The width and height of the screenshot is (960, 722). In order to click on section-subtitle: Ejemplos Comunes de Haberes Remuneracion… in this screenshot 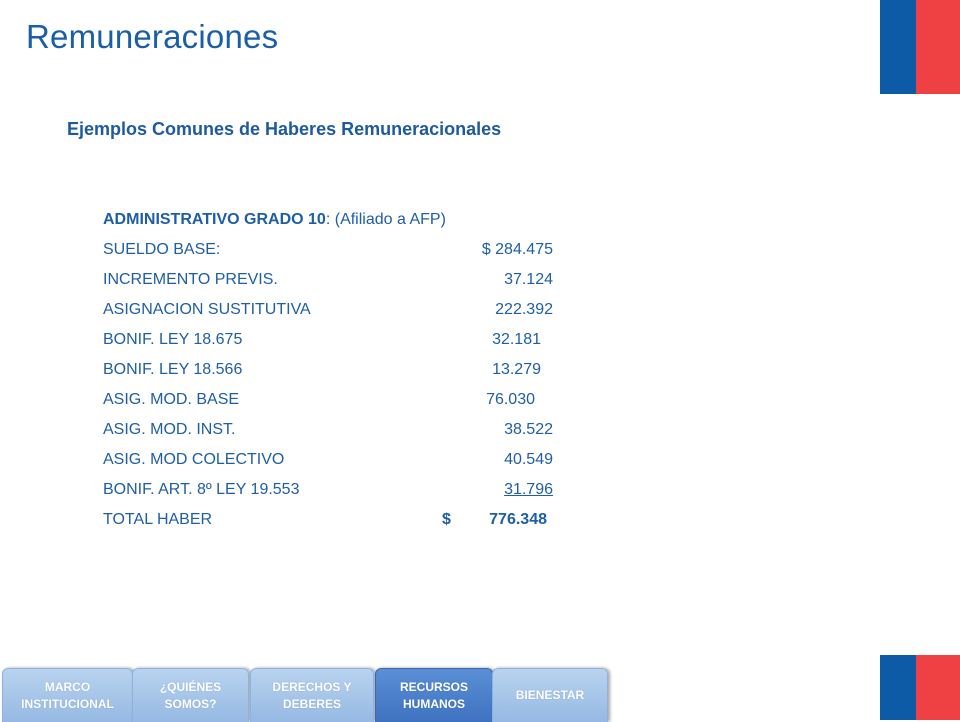, I will do `click(284, 129)`.